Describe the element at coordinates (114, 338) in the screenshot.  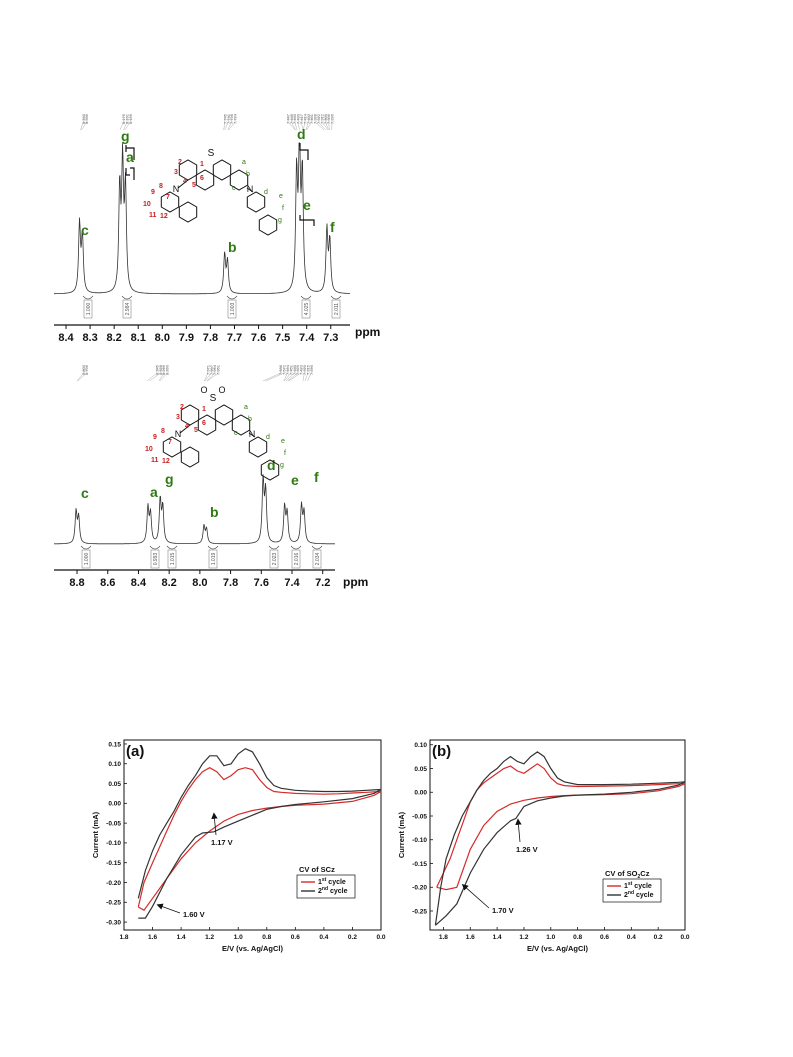
I see `nmr1-tick-label: 8.2` at that location.